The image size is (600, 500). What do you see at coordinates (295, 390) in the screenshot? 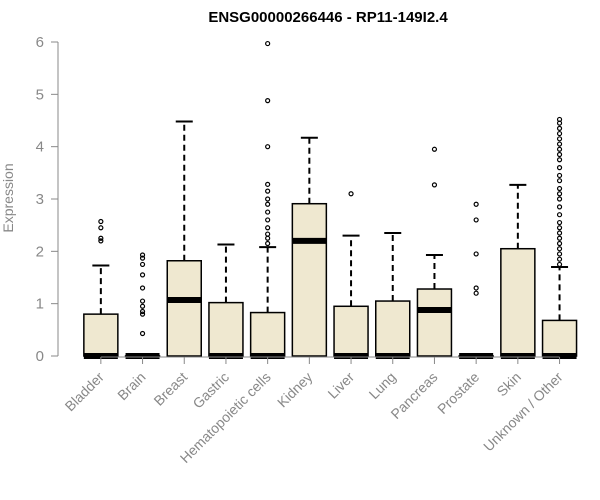
I see `x-tick-label: Kidney` at bounding box center [295, 390].